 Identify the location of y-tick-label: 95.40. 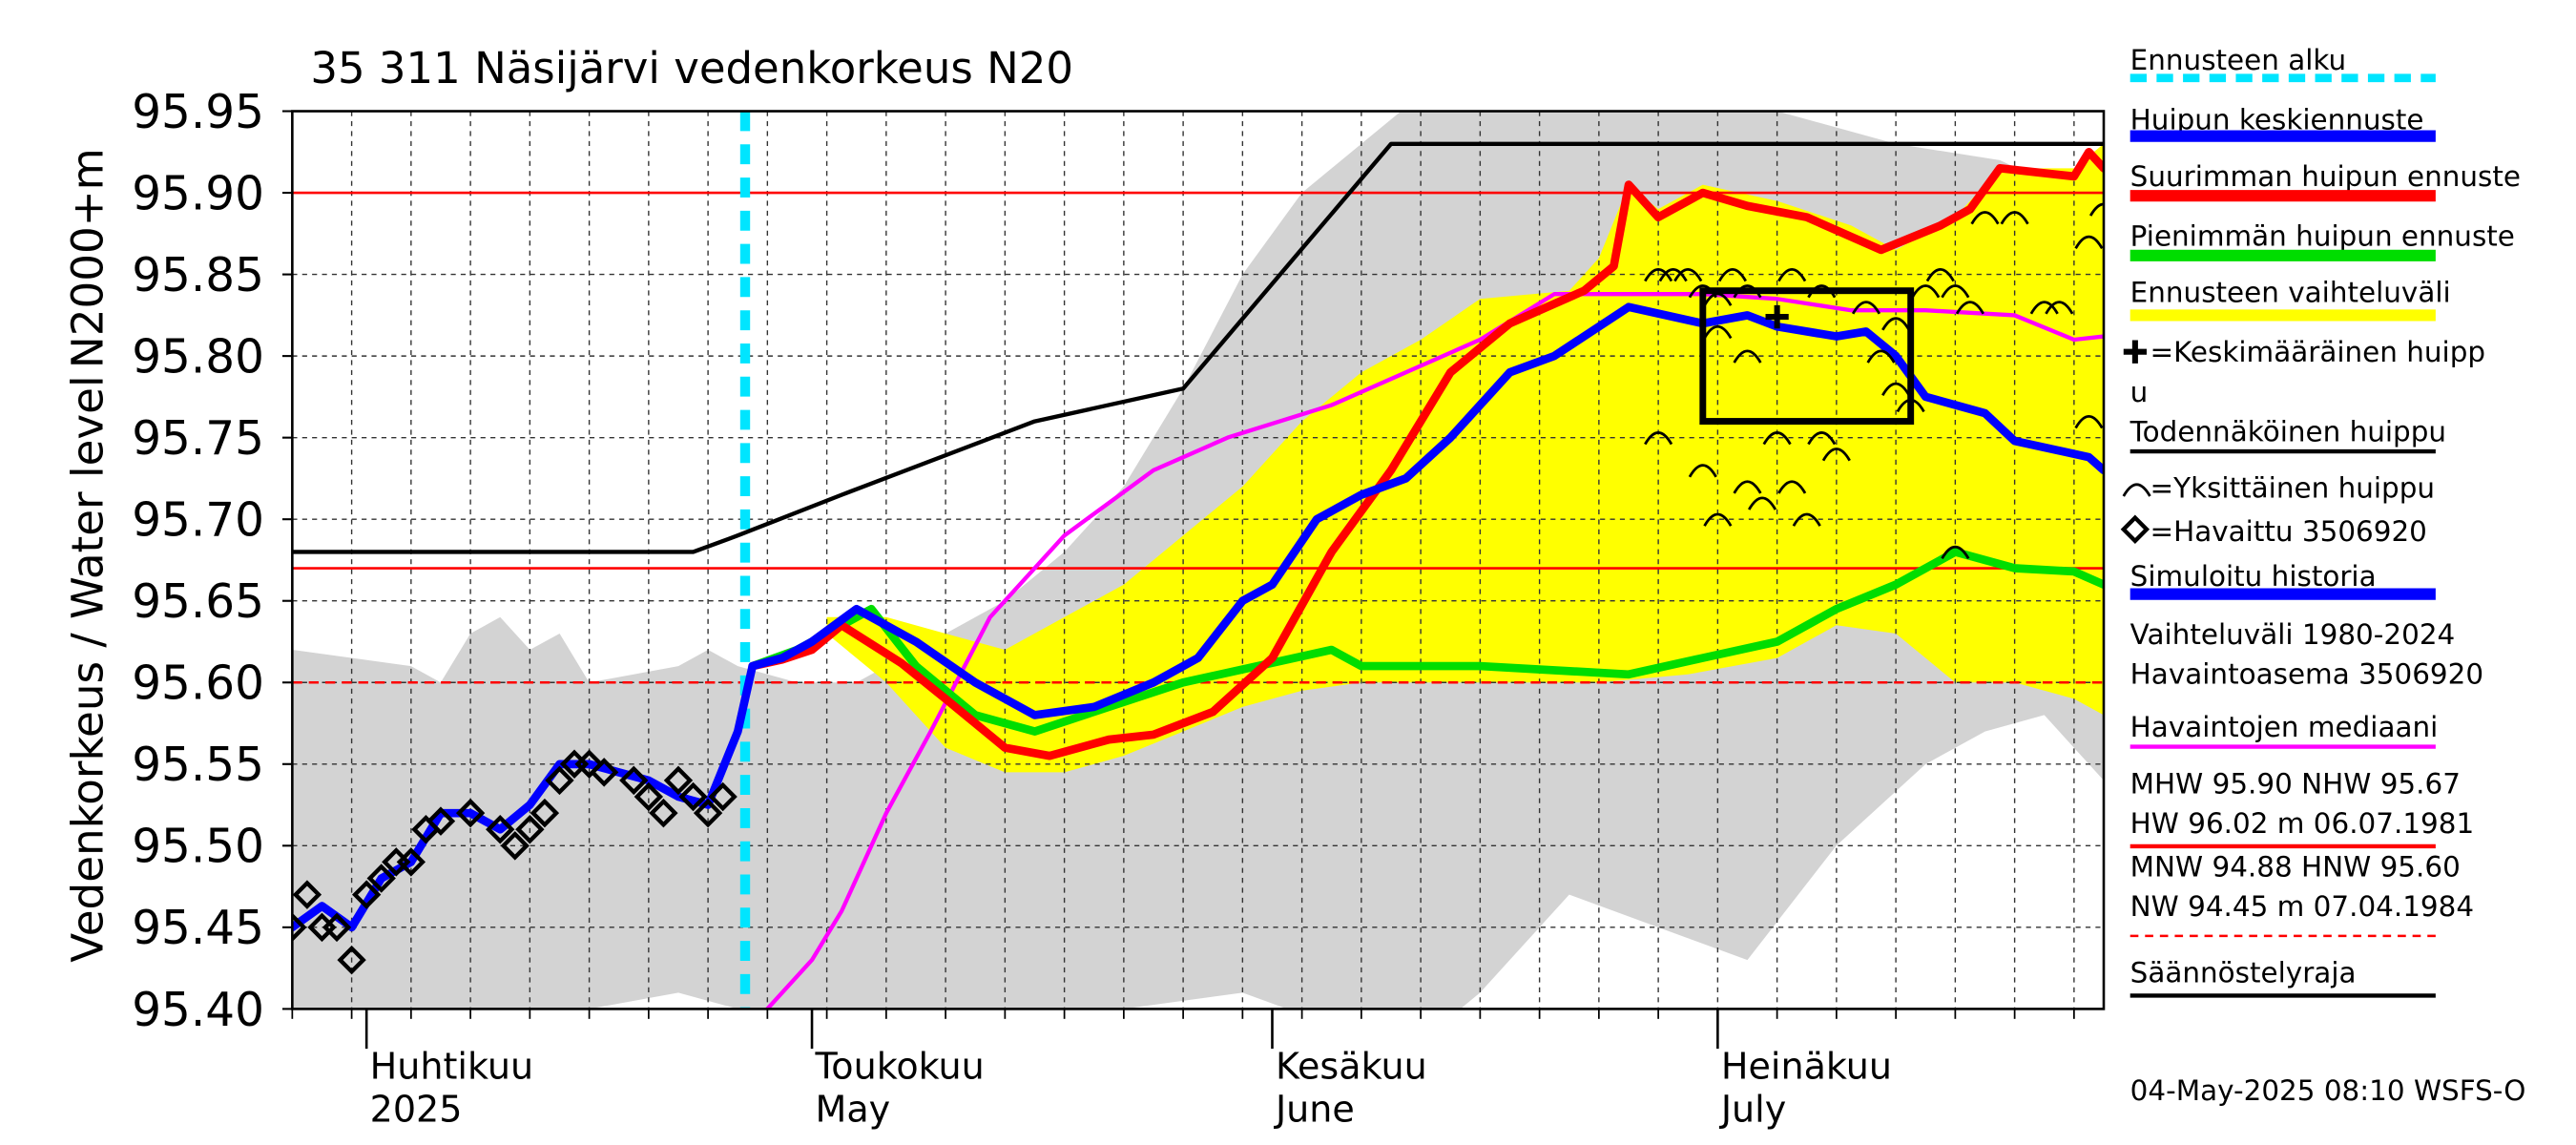
(198, 1010).